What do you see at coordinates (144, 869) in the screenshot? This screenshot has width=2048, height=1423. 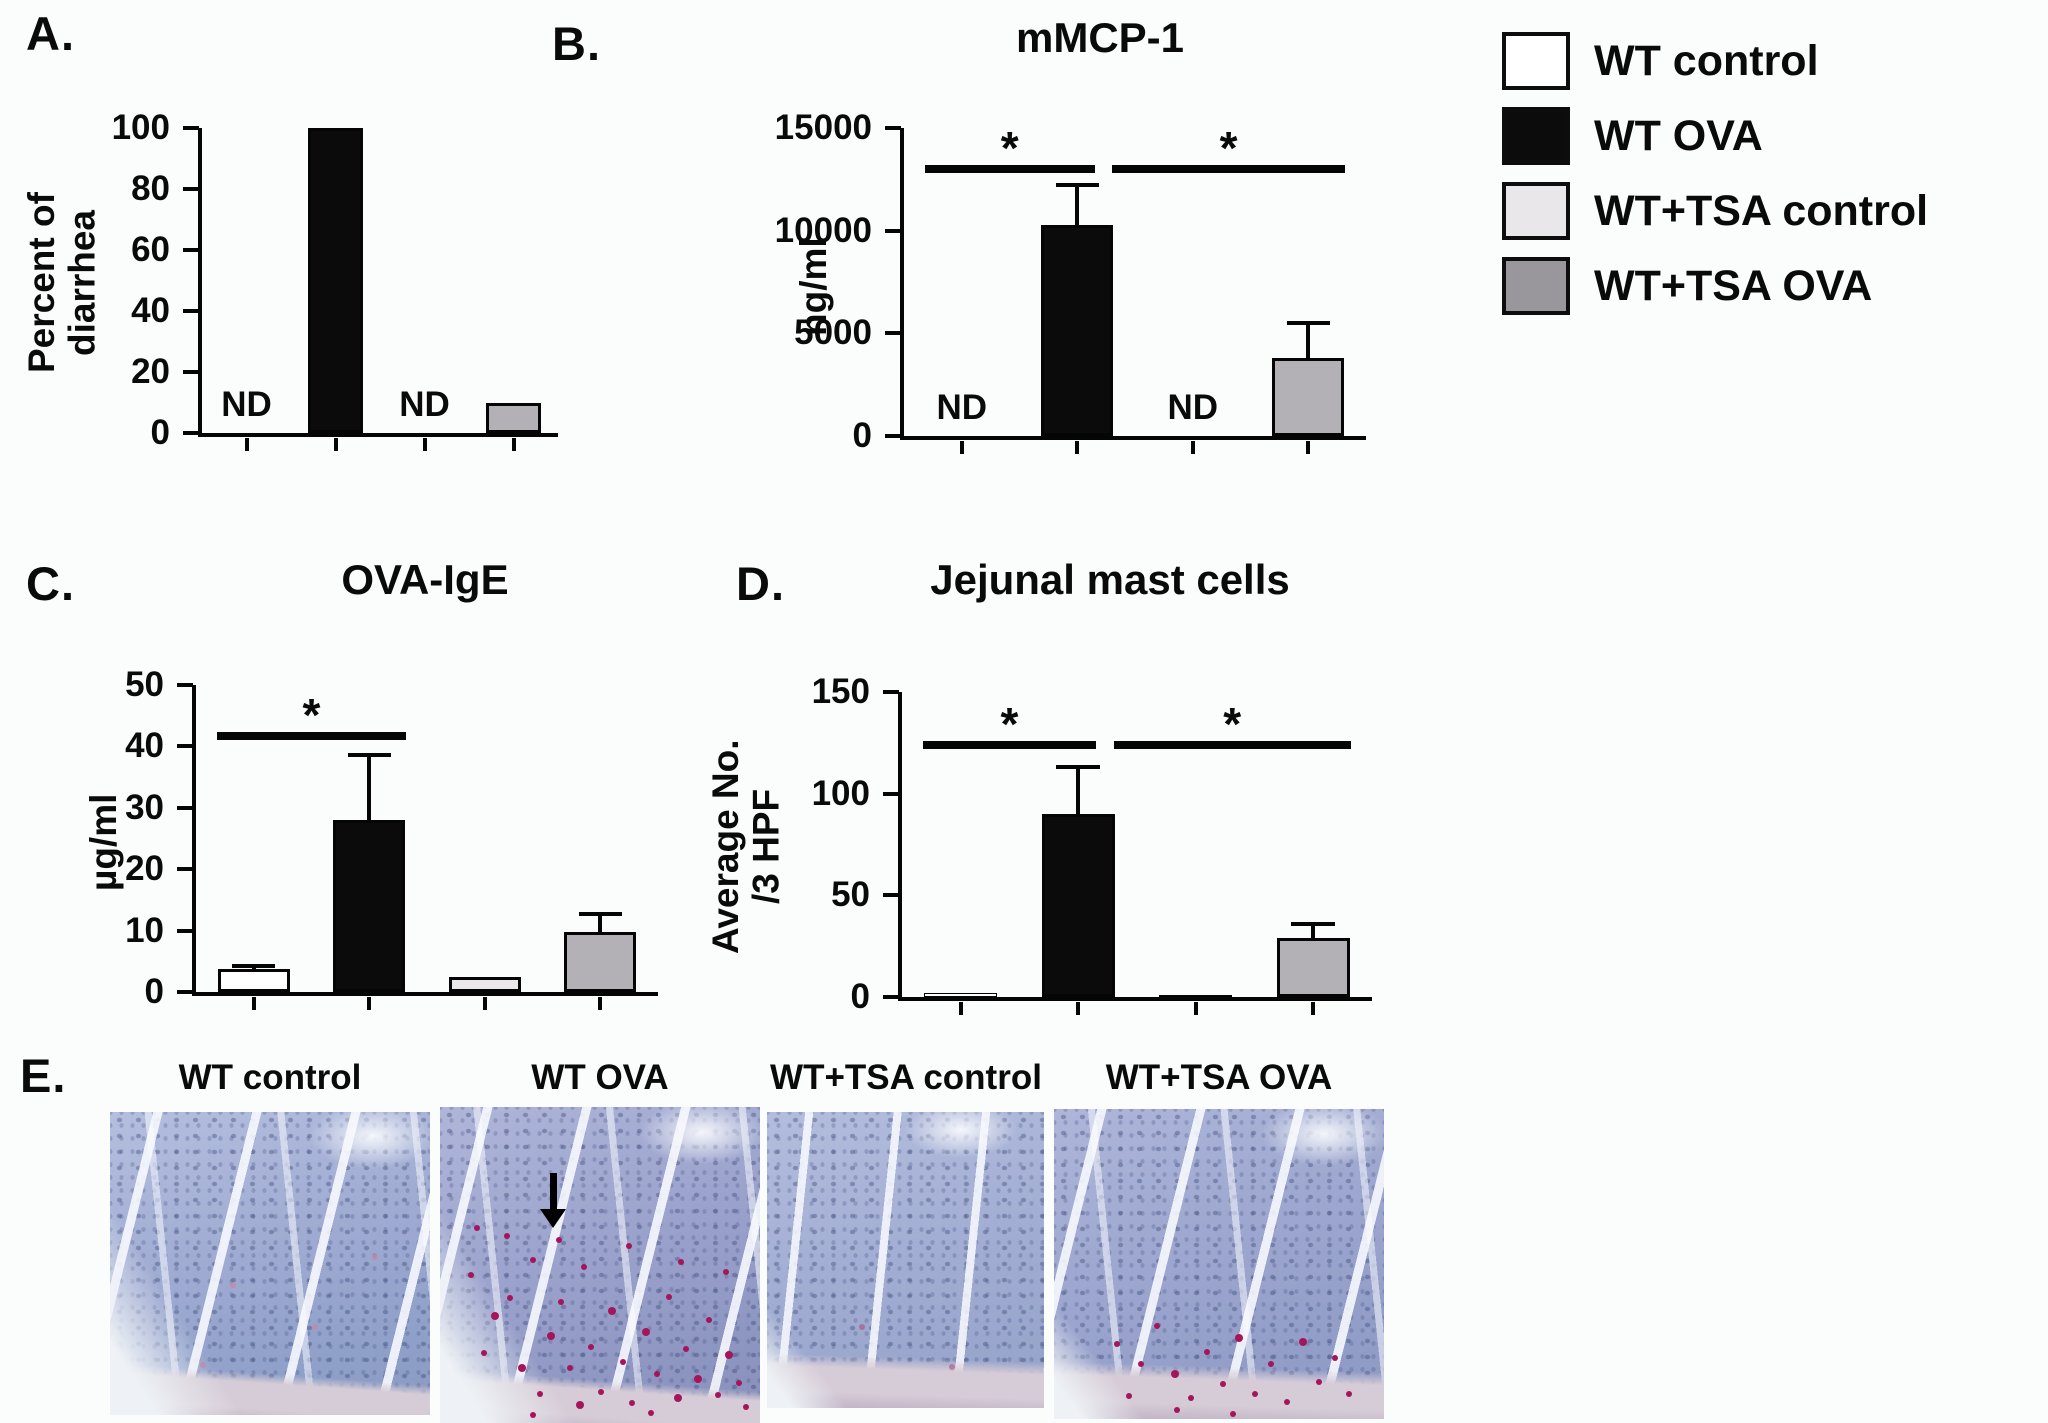 I see `y-tick-label: 20` at bounding box center [144, 869].